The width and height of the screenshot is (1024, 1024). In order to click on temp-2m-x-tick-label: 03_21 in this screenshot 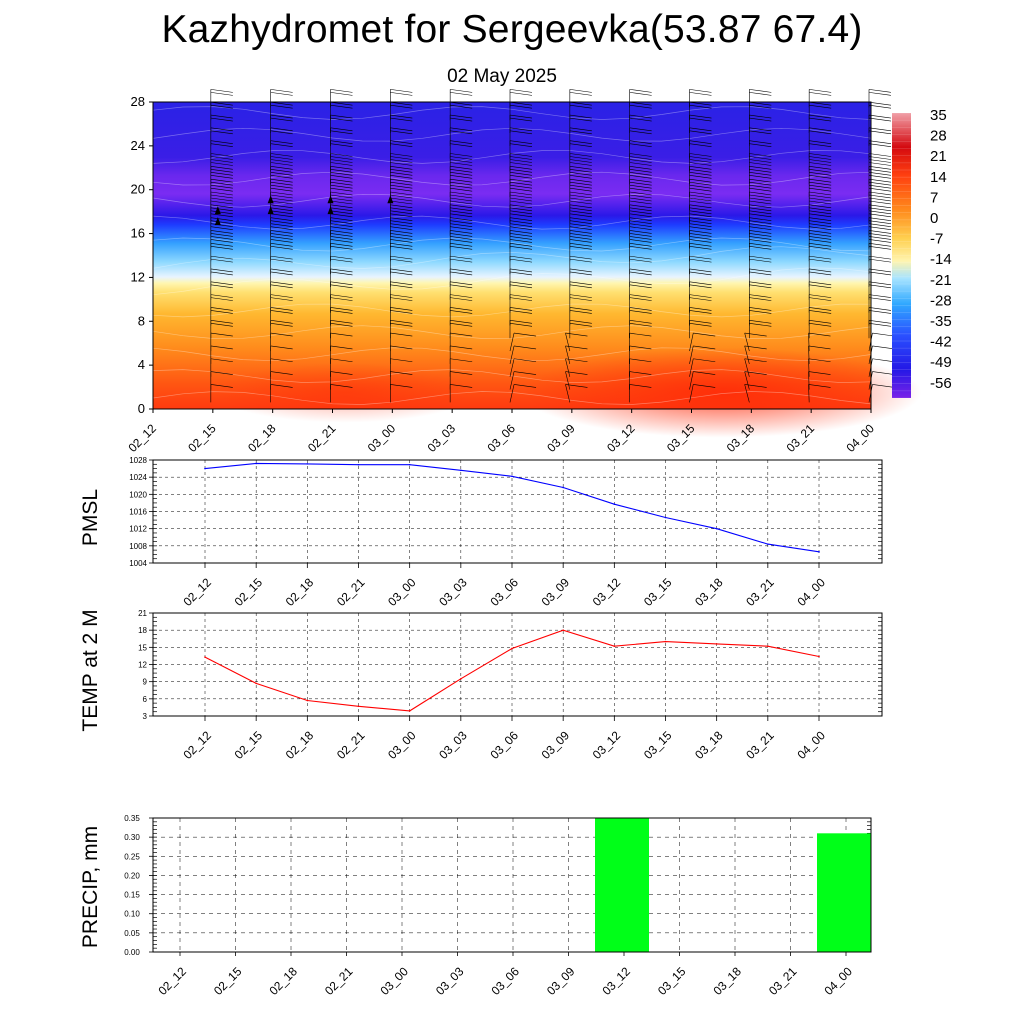, I will do `click(760, 745)`.